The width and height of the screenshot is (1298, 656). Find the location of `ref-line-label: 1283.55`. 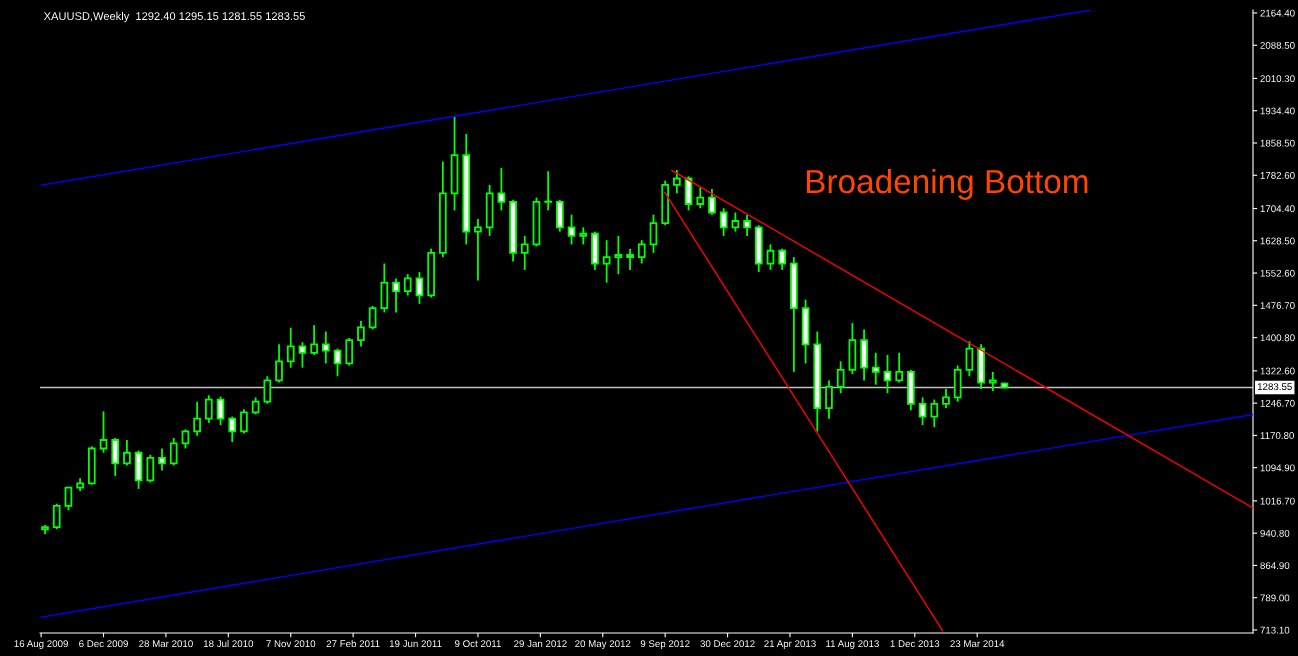

ref-line-label: 1283.55 is located at coordinates (1274, 387).